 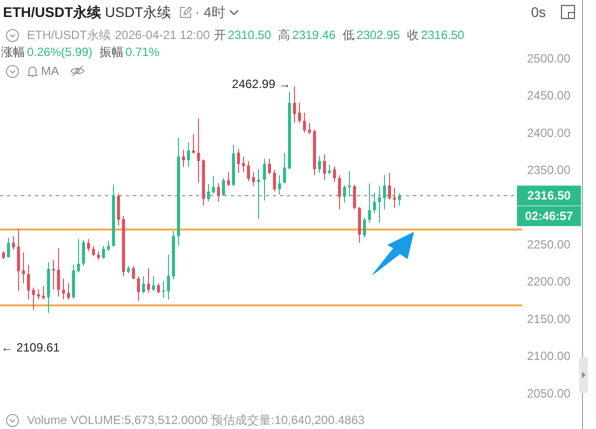 What do you see at coordinates (549, 133) in the screenshot?
I see `y-tick-label: 2400.00` at bounding box center [549, 133].